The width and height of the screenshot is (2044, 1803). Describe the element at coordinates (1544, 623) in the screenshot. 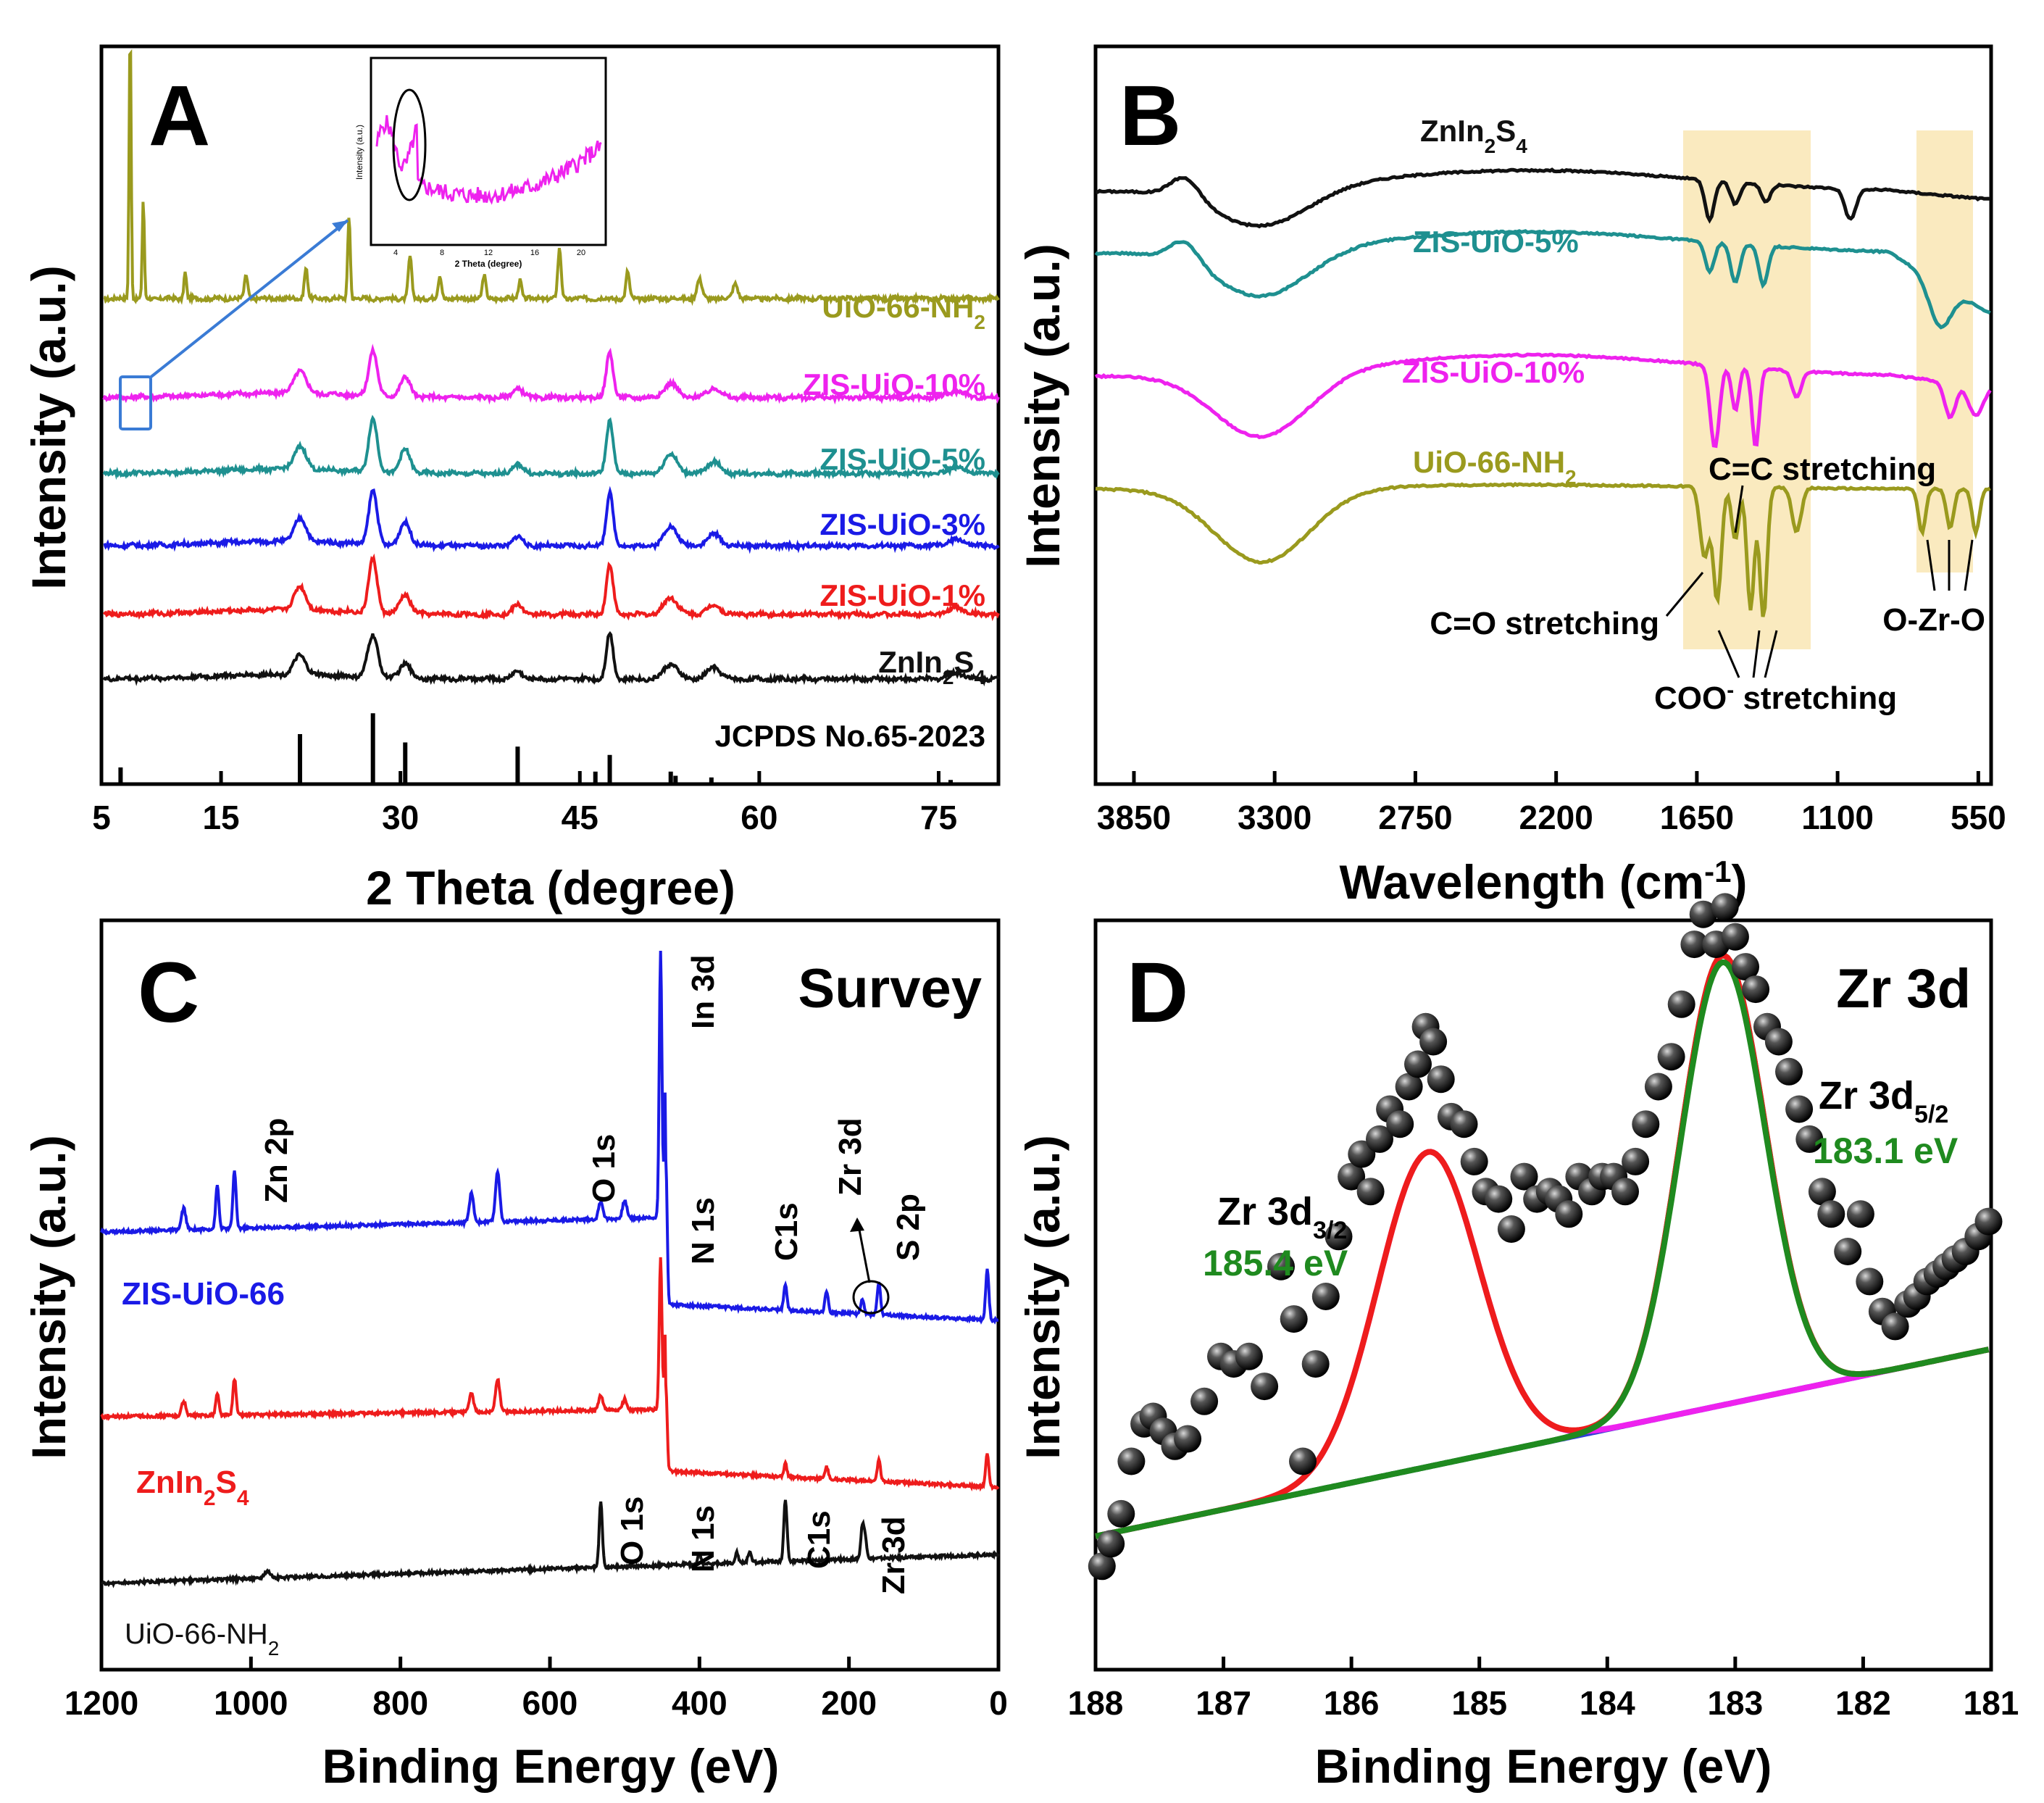

I see `annotation-co-stretching: C=O stretching` at that location.